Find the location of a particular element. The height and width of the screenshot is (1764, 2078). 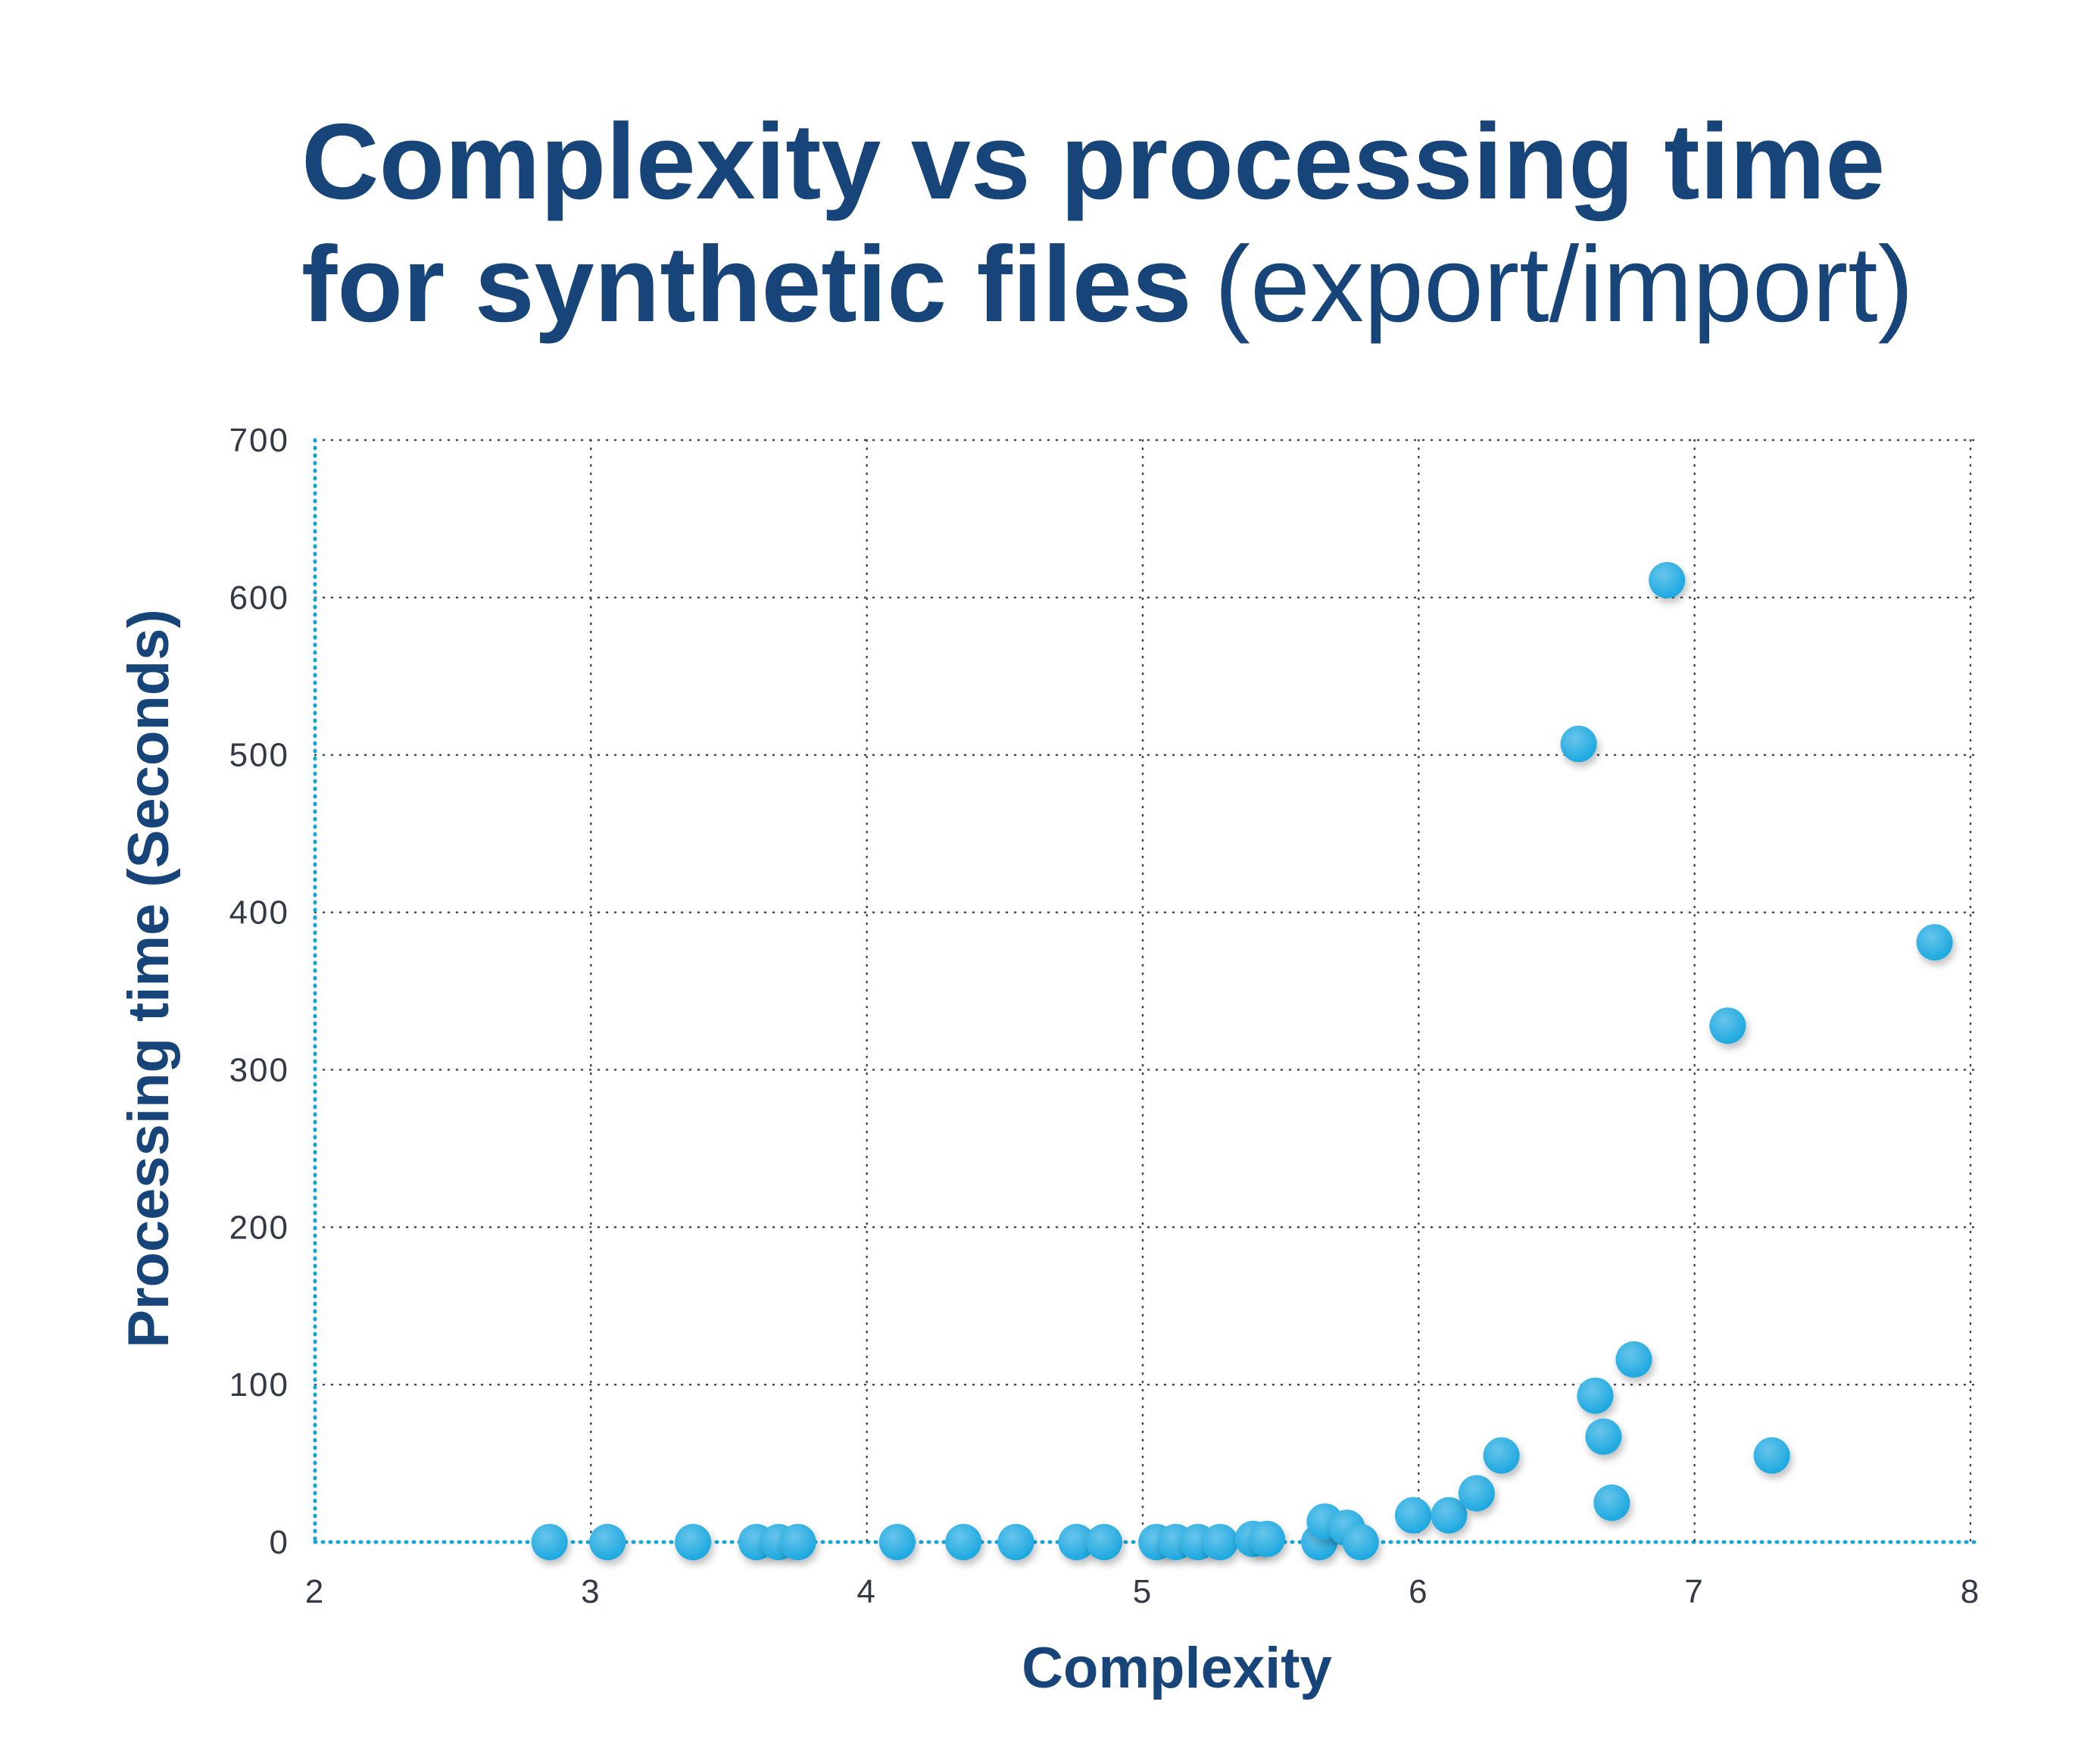

x-tick-label: 4 is located at coordinates (866, 1591).